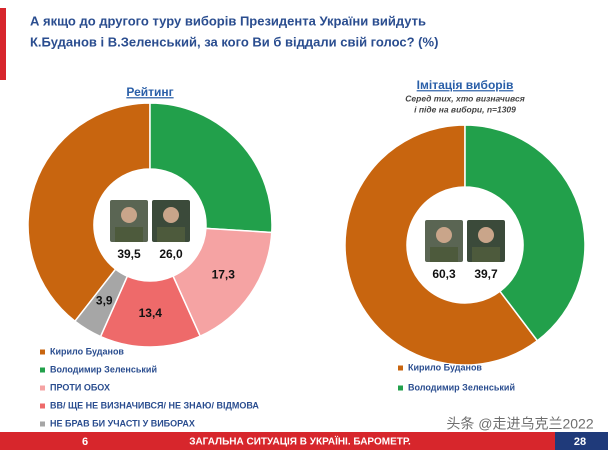 The height and width of the screenshot is (450, 608). Describe the element at coordinates (104, 301) in the screenshot. I see `value-label: 3,9` at that location.